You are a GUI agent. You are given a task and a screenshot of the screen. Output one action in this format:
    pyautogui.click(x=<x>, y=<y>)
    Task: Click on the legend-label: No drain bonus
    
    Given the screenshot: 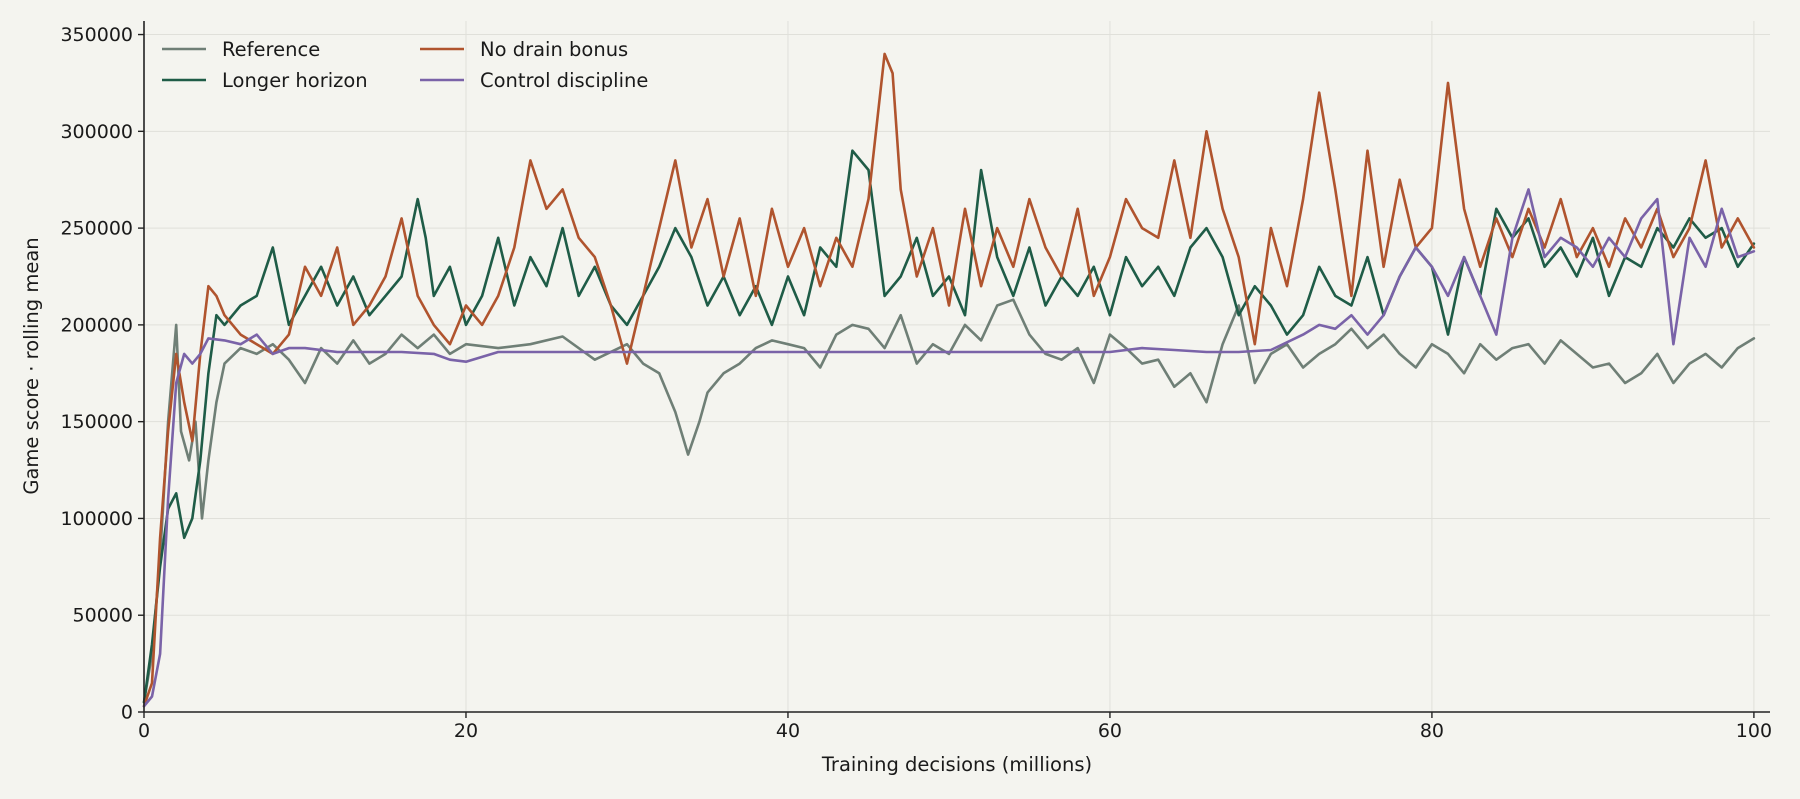 What is the action you would take?
    pyautogui.click(x=554, y=49)
    